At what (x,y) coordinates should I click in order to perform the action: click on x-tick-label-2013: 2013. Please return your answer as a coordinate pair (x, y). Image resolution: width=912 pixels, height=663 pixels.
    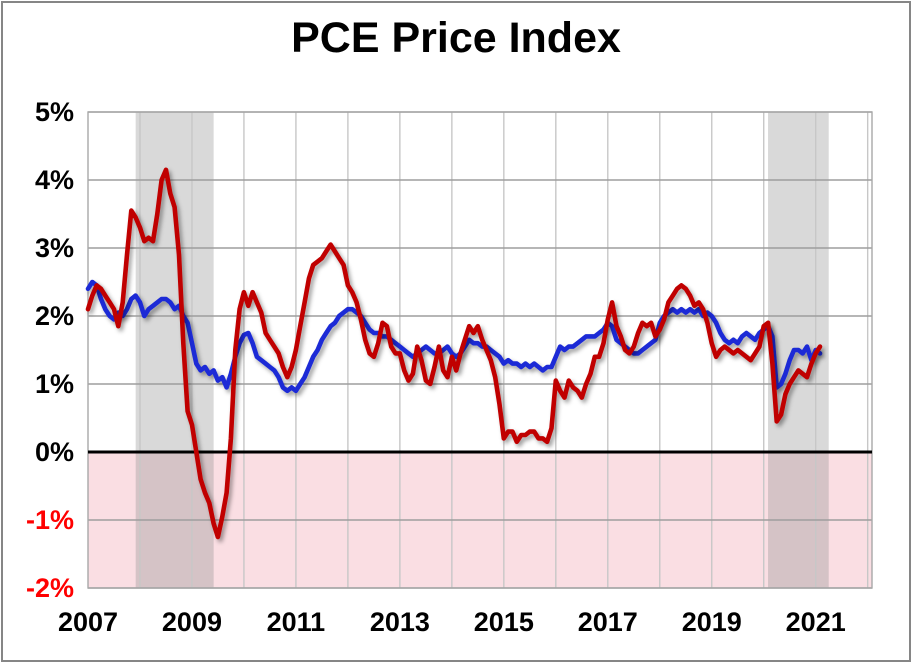
    Looking at the image, I should click on (399, 622).